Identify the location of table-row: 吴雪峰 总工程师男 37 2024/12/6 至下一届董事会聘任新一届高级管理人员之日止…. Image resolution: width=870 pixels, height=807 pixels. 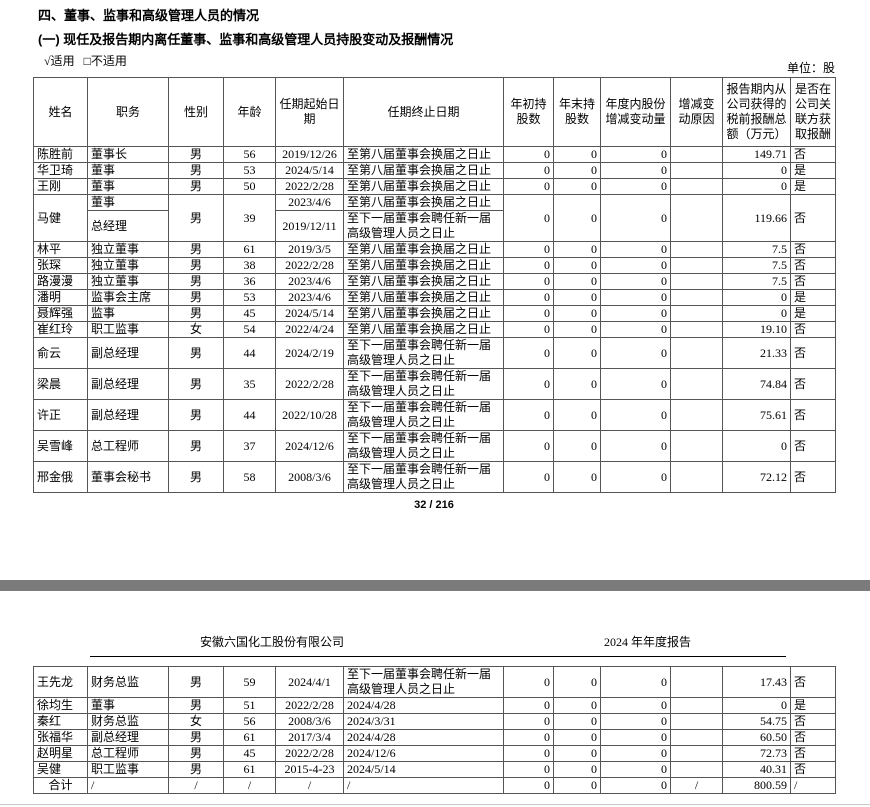
(434, 446).